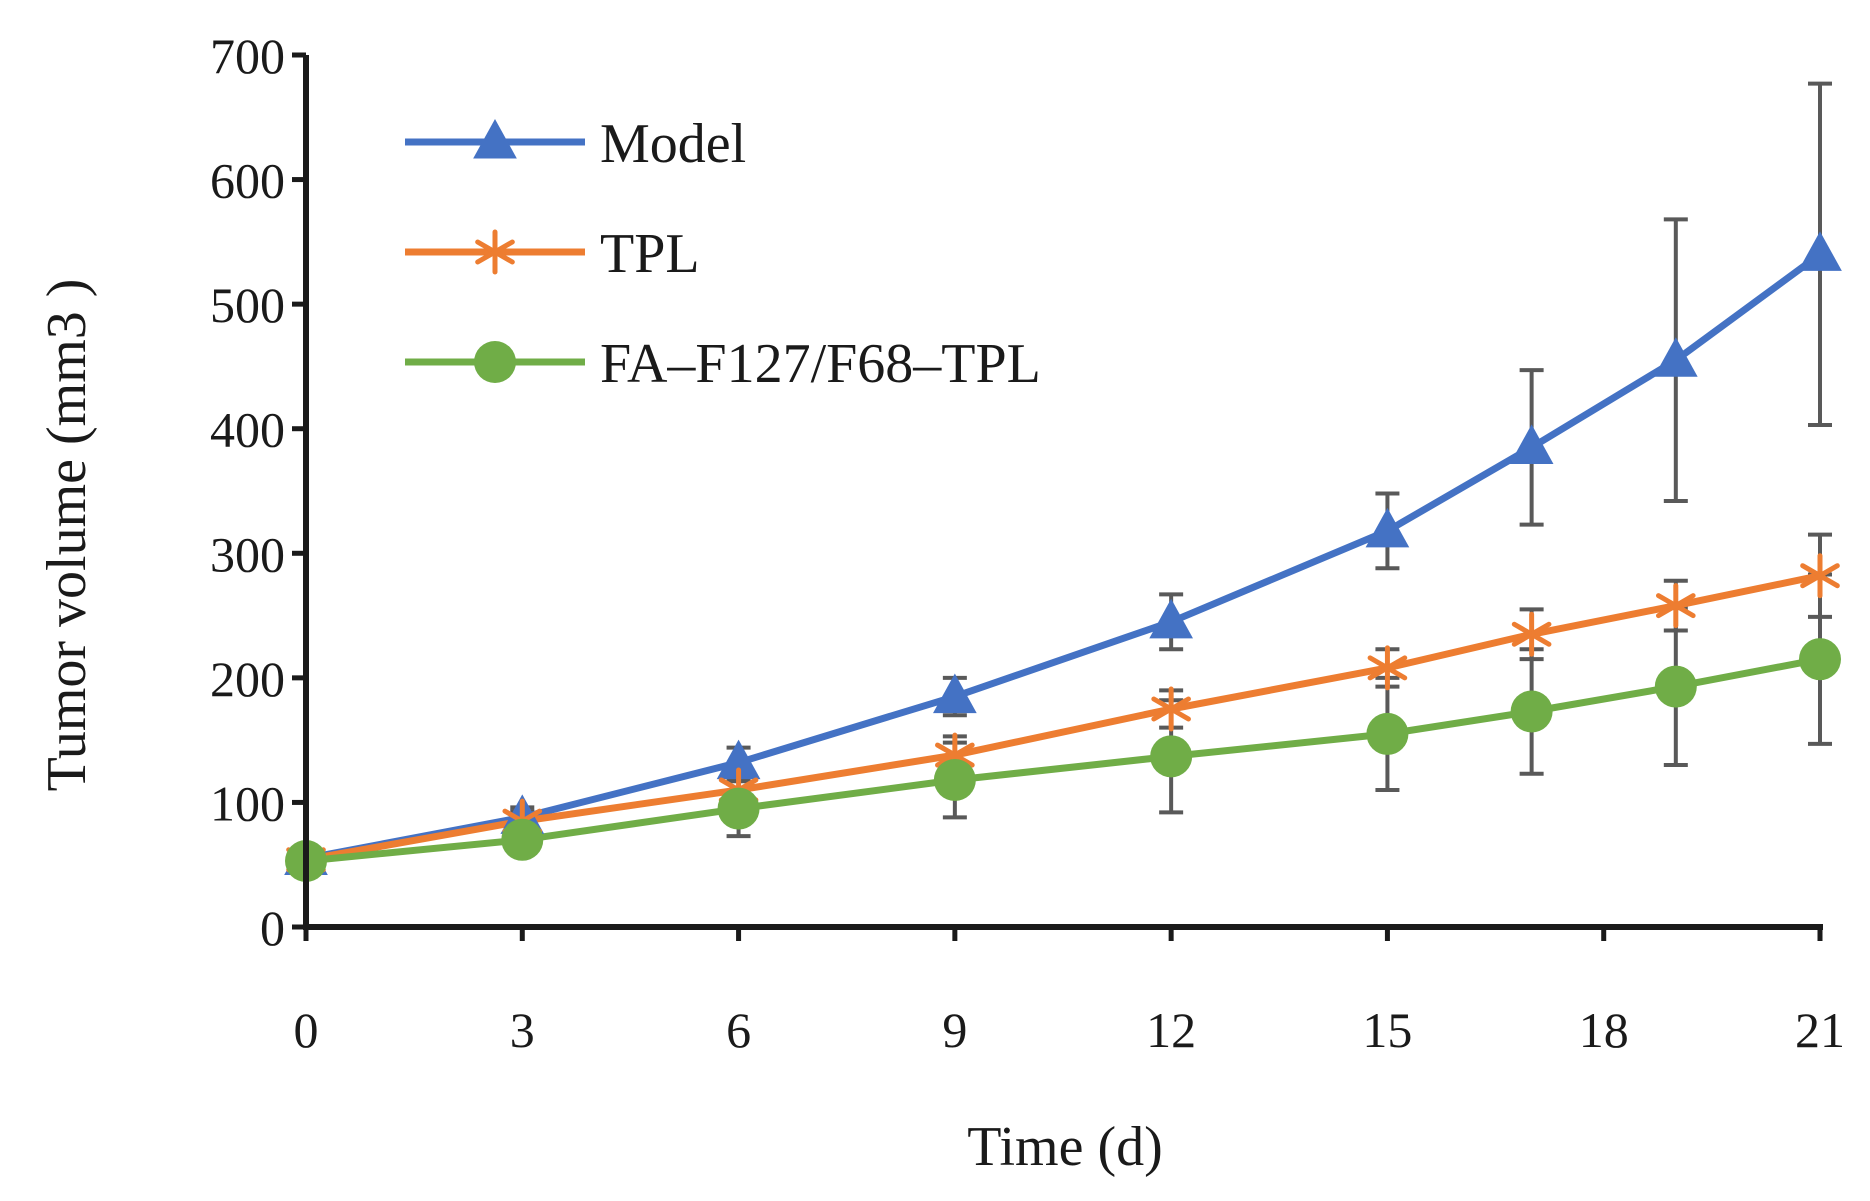 The image size is (1870, 1201). Describe the element at coordinates (650, 254) in the screenshot. I see `legend-label: TPL` at that location.